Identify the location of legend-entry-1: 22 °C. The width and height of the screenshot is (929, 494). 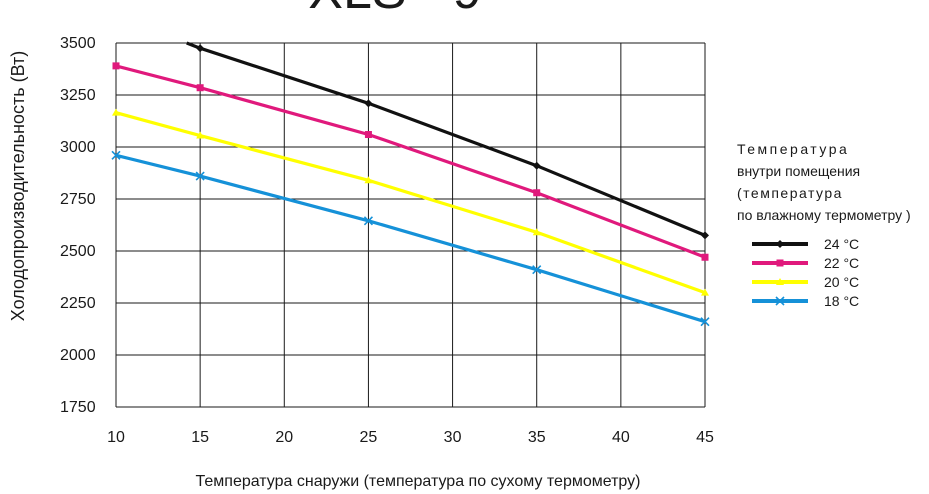
(805, 263).